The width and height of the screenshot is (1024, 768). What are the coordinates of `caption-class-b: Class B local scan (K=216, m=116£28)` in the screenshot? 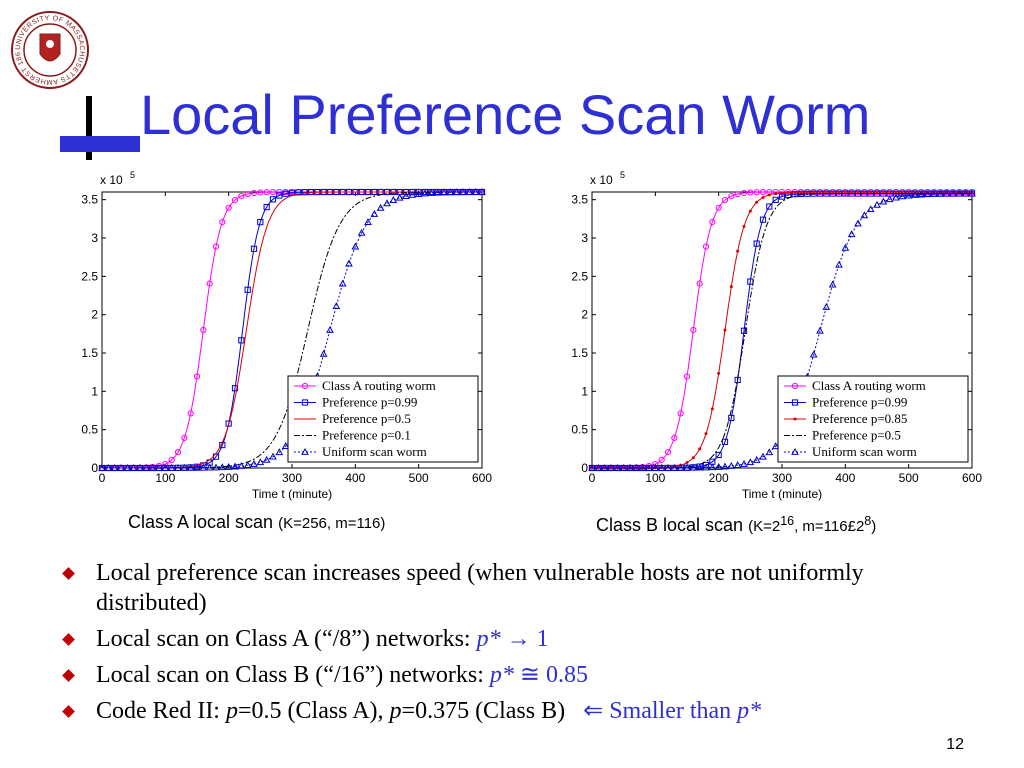 It's located at (736, 525).